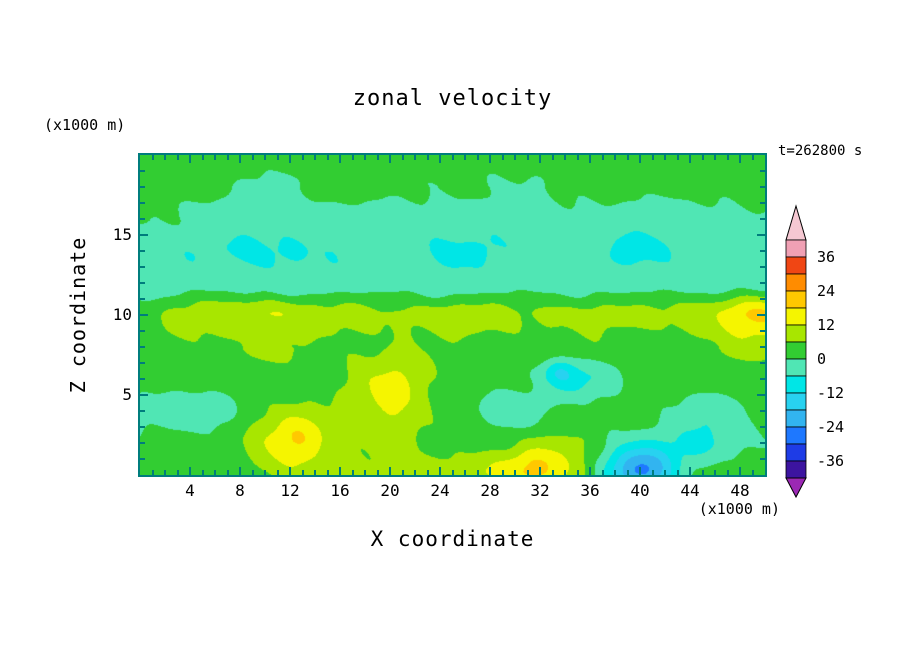  Describe the element at coordinates (340, 490) in the screenshot. I see `x-tick-label: 16` at that location.